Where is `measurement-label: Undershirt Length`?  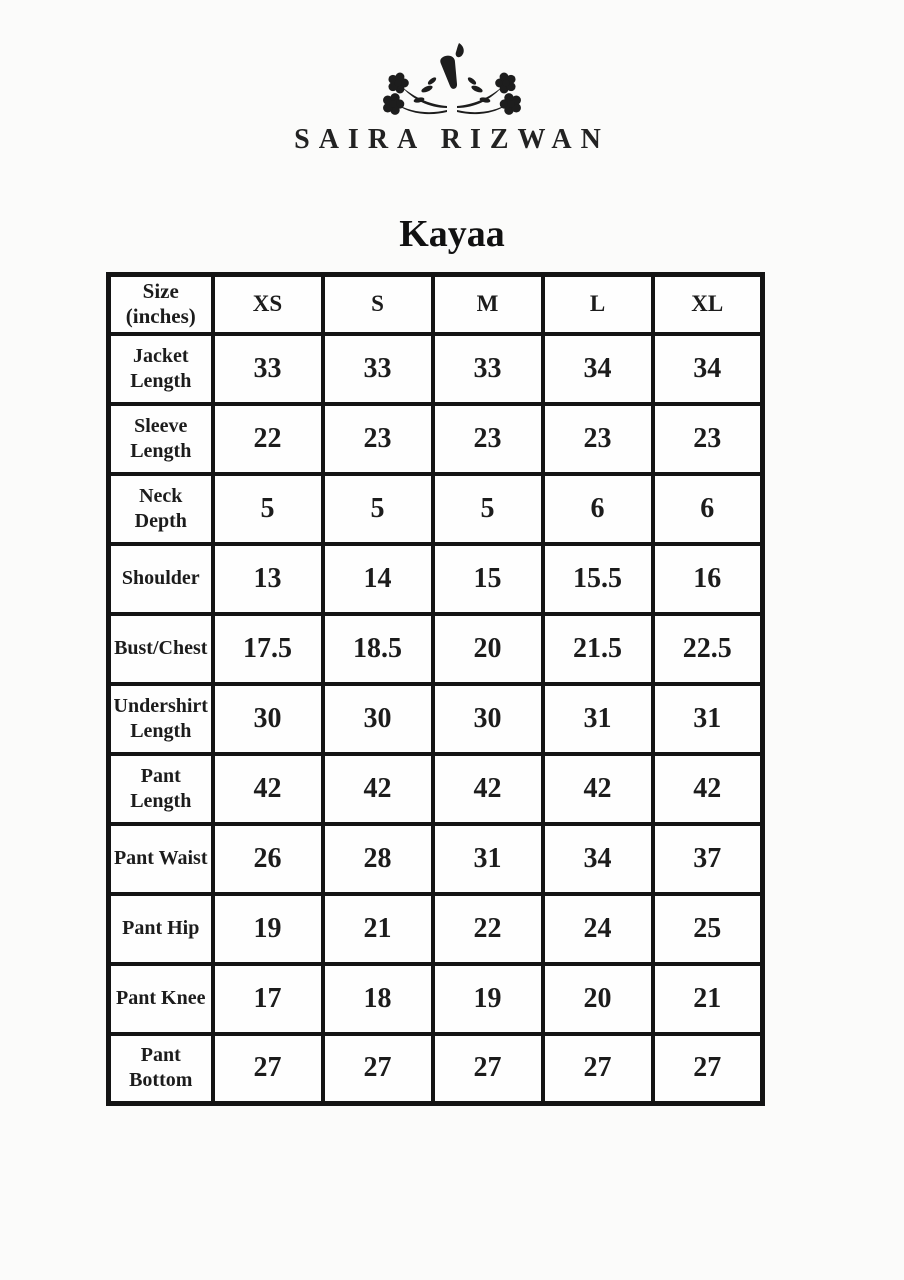 measurement-label: Undershirt Length is located at coordinates (160, 718).